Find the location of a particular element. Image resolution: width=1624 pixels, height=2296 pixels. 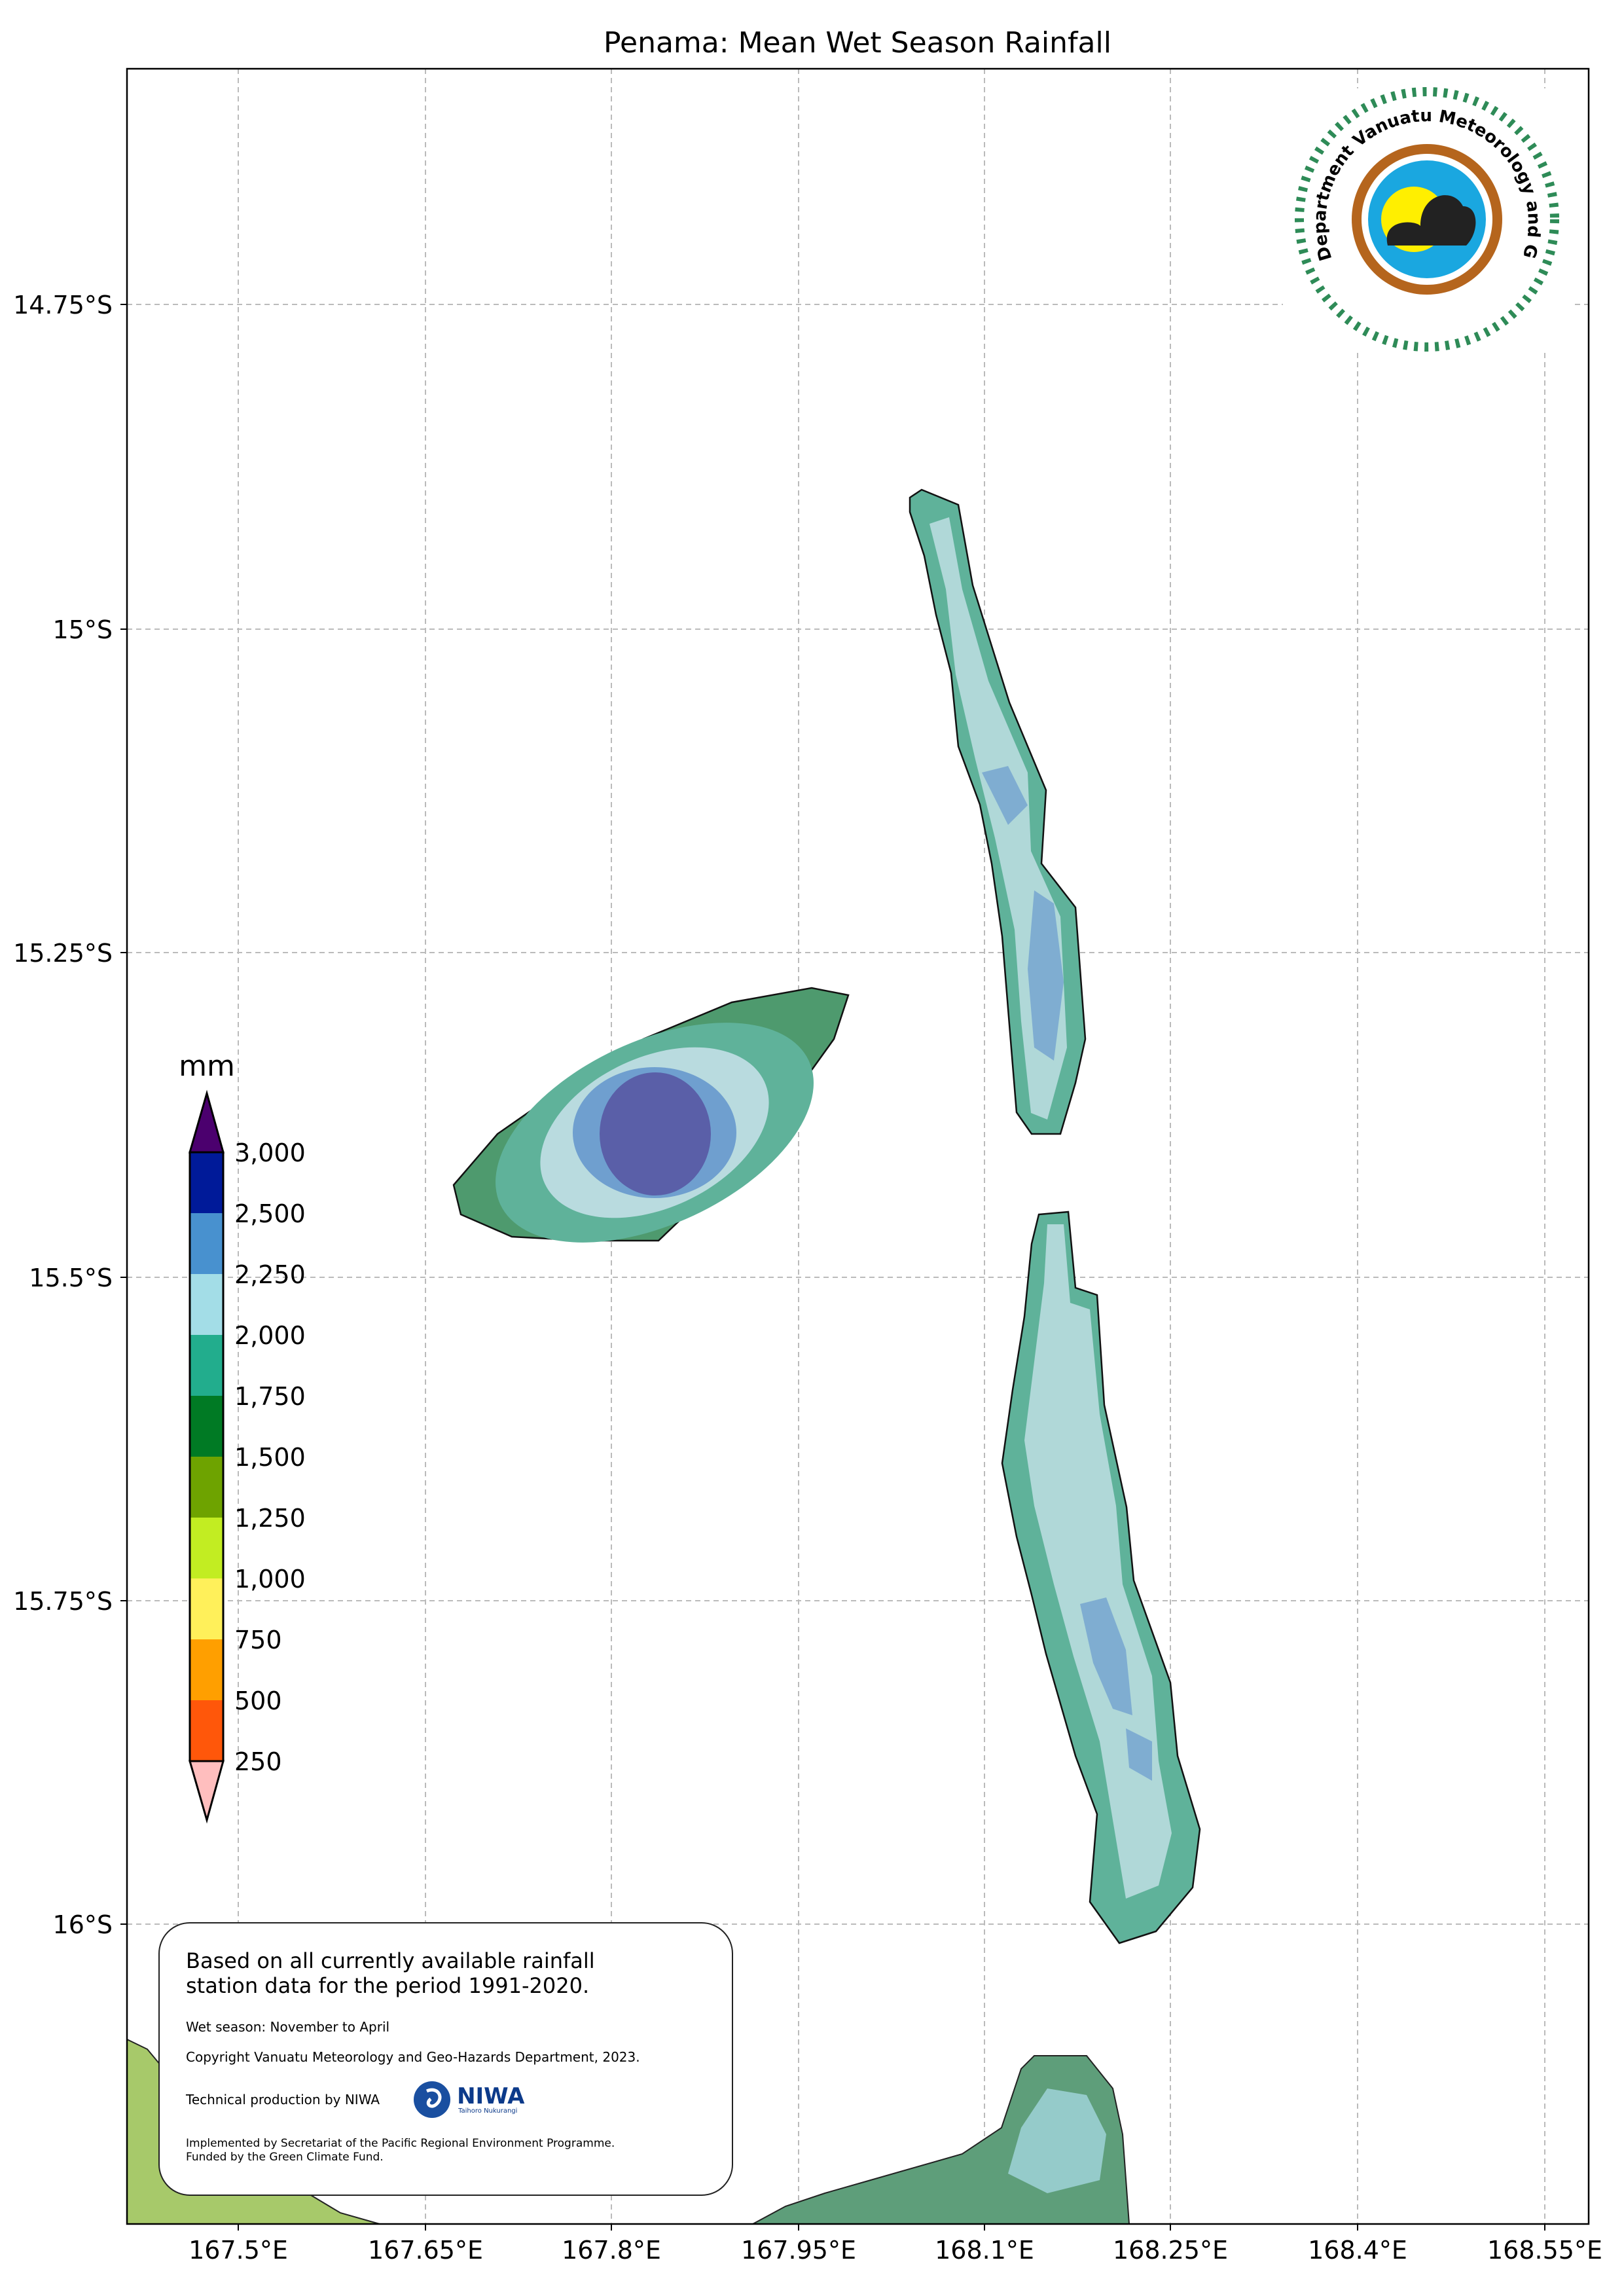

colorbar-label: 750 is located at coordinates (258, 1640).